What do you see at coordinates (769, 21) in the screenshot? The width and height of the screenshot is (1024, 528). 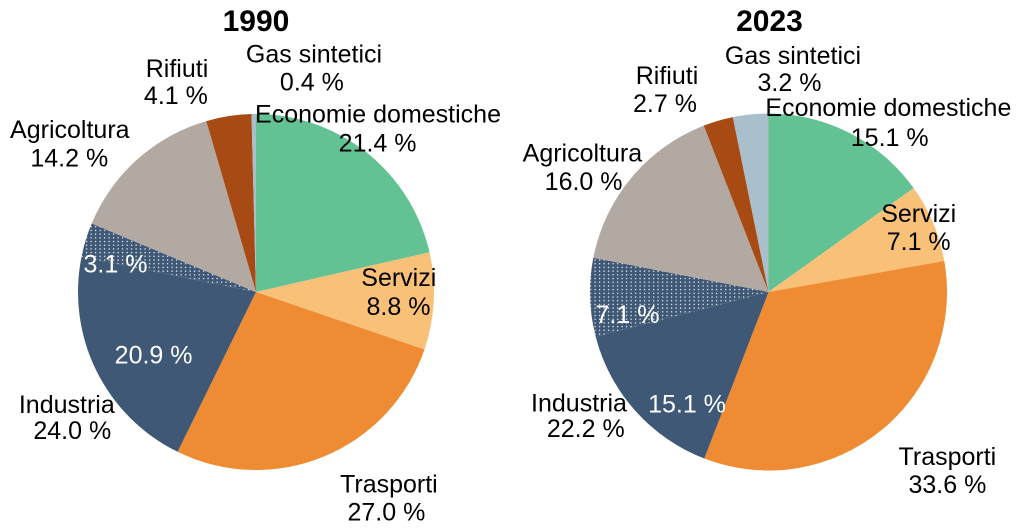 I see `svg-text: 2023` at bounding box center [769, 21].